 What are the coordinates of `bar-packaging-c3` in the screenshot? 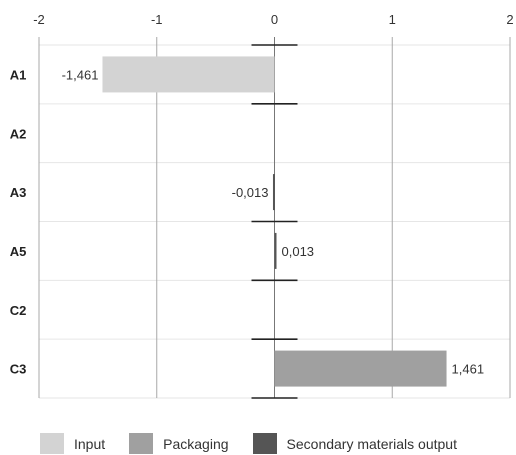 It's located at (360, 368).